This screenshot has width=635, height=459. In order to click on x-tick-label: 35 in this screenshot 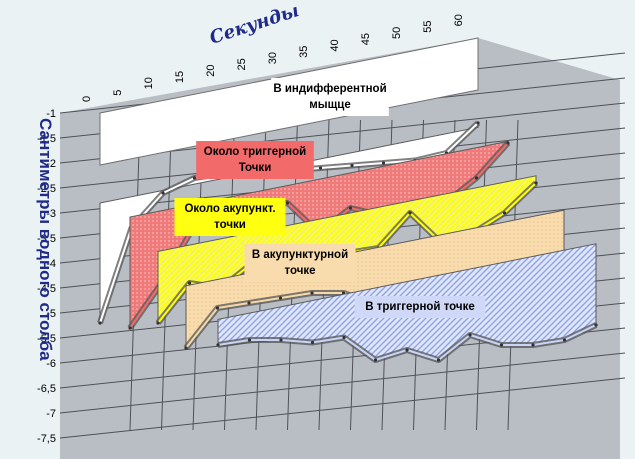, I will do `click(304, 52)`.